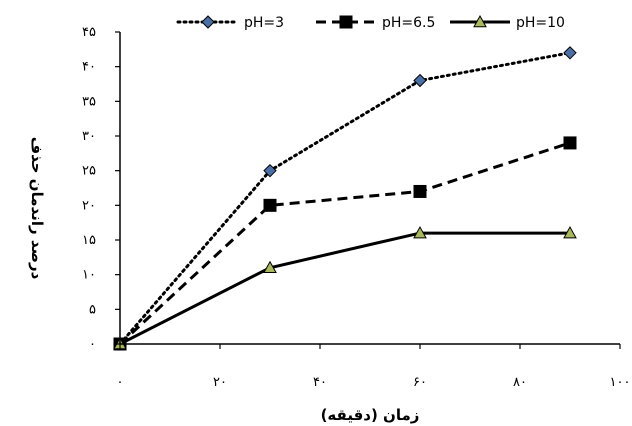 Image resolution: width=632 pixels, height=426 pixels. What do you see at coordinates (620, 382) in the screenshot?
I see `x-tick-label: ۱۰۰` at bounding box center [620, 382].